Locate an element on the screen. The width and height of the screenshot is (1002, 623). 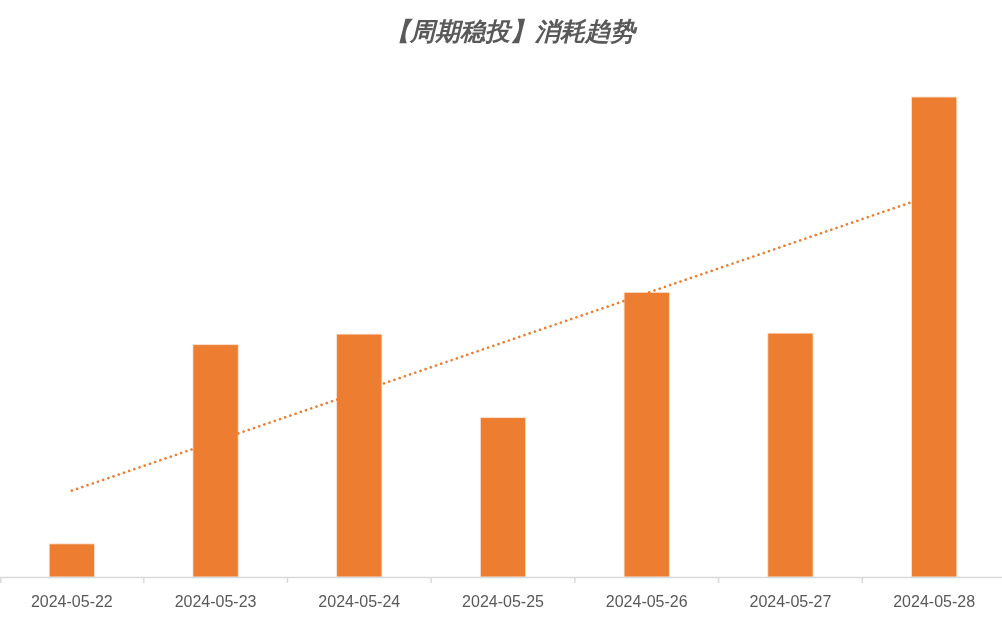
x-tick-label: 2024-05-28 is located at coordinates (934, 601).